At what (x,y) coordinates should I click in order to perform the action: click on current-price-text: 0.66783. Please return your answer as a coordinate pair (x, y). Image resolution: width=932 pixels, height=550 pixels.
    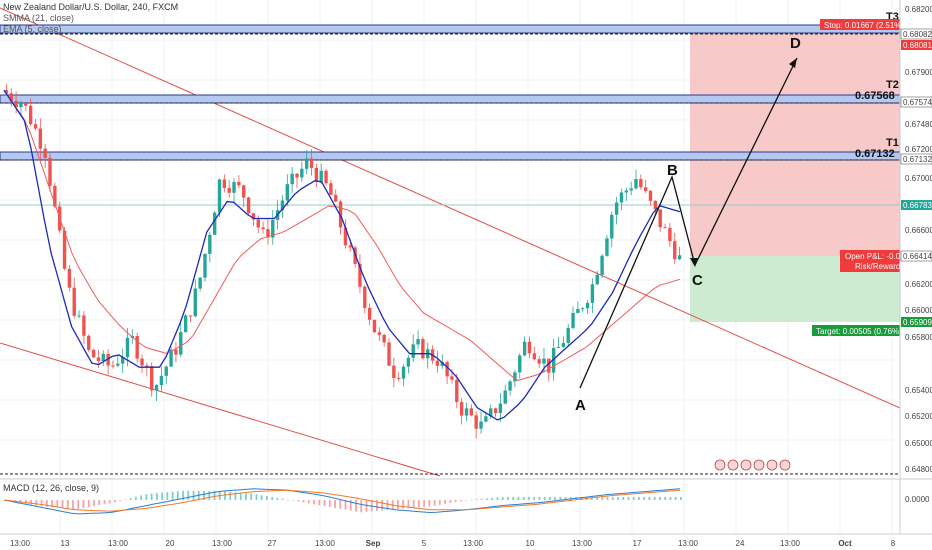
    Looking at the image, I should click on (917, 205).